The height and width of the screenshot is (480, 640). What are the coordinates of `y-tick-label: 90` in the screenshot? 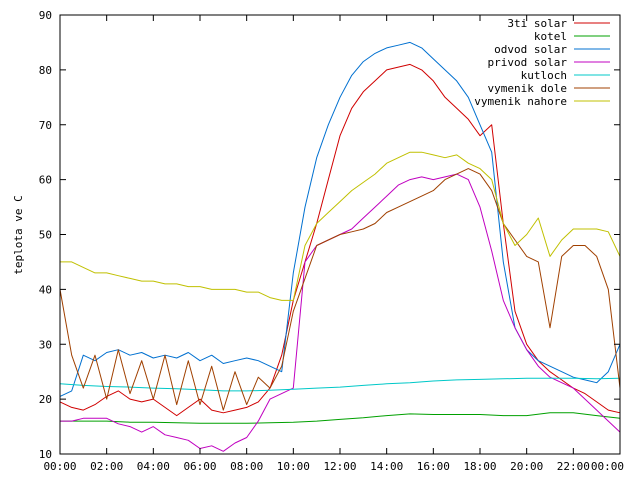 It's located at (45, 15).